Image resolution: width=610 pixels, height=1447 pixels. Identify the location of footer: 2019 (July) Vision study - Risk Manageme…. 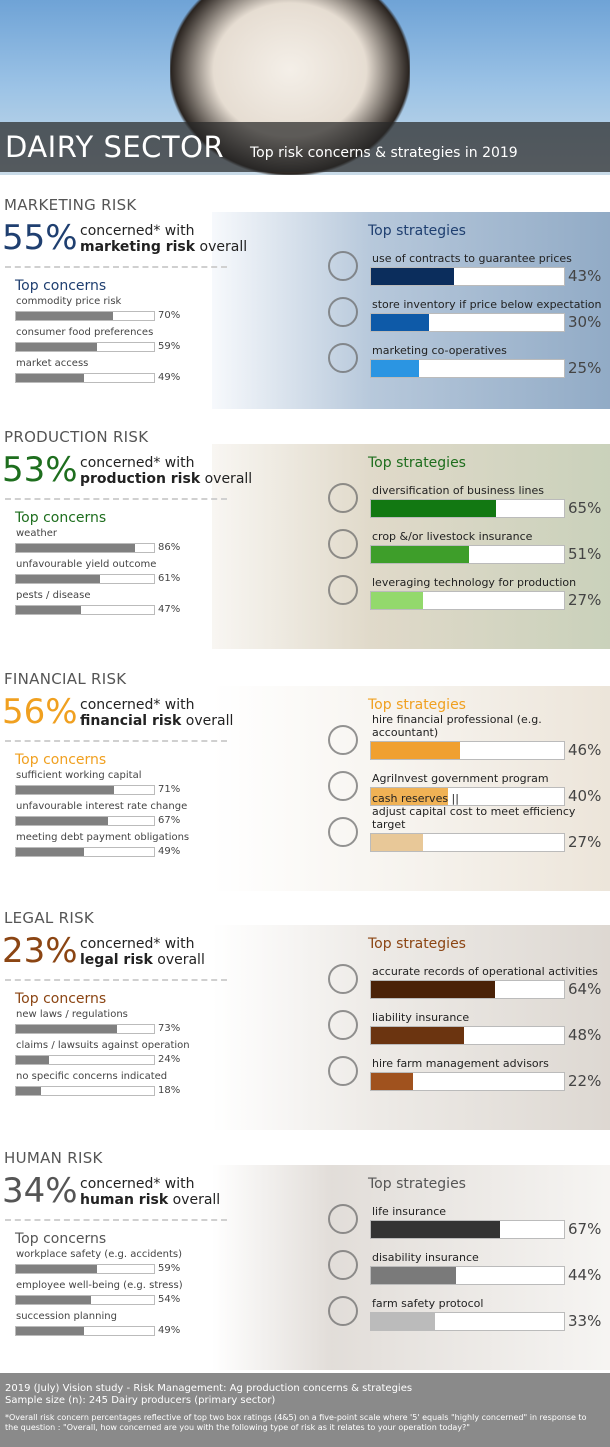
(305, 1410).